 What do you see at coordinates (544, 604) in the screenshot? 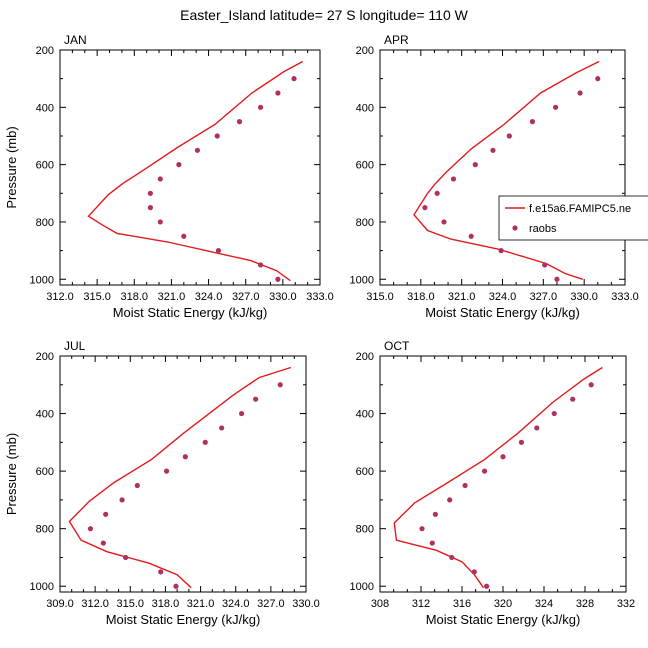
I see `x-tick-label: 324` at bounding box center [544, 604].